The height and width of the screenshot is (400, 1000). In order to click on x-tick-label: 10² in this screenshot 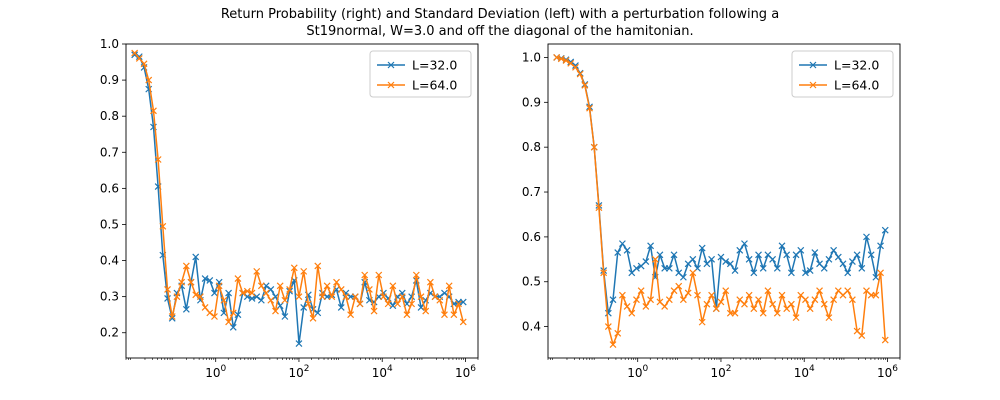, I will do `click(298, 372)`.